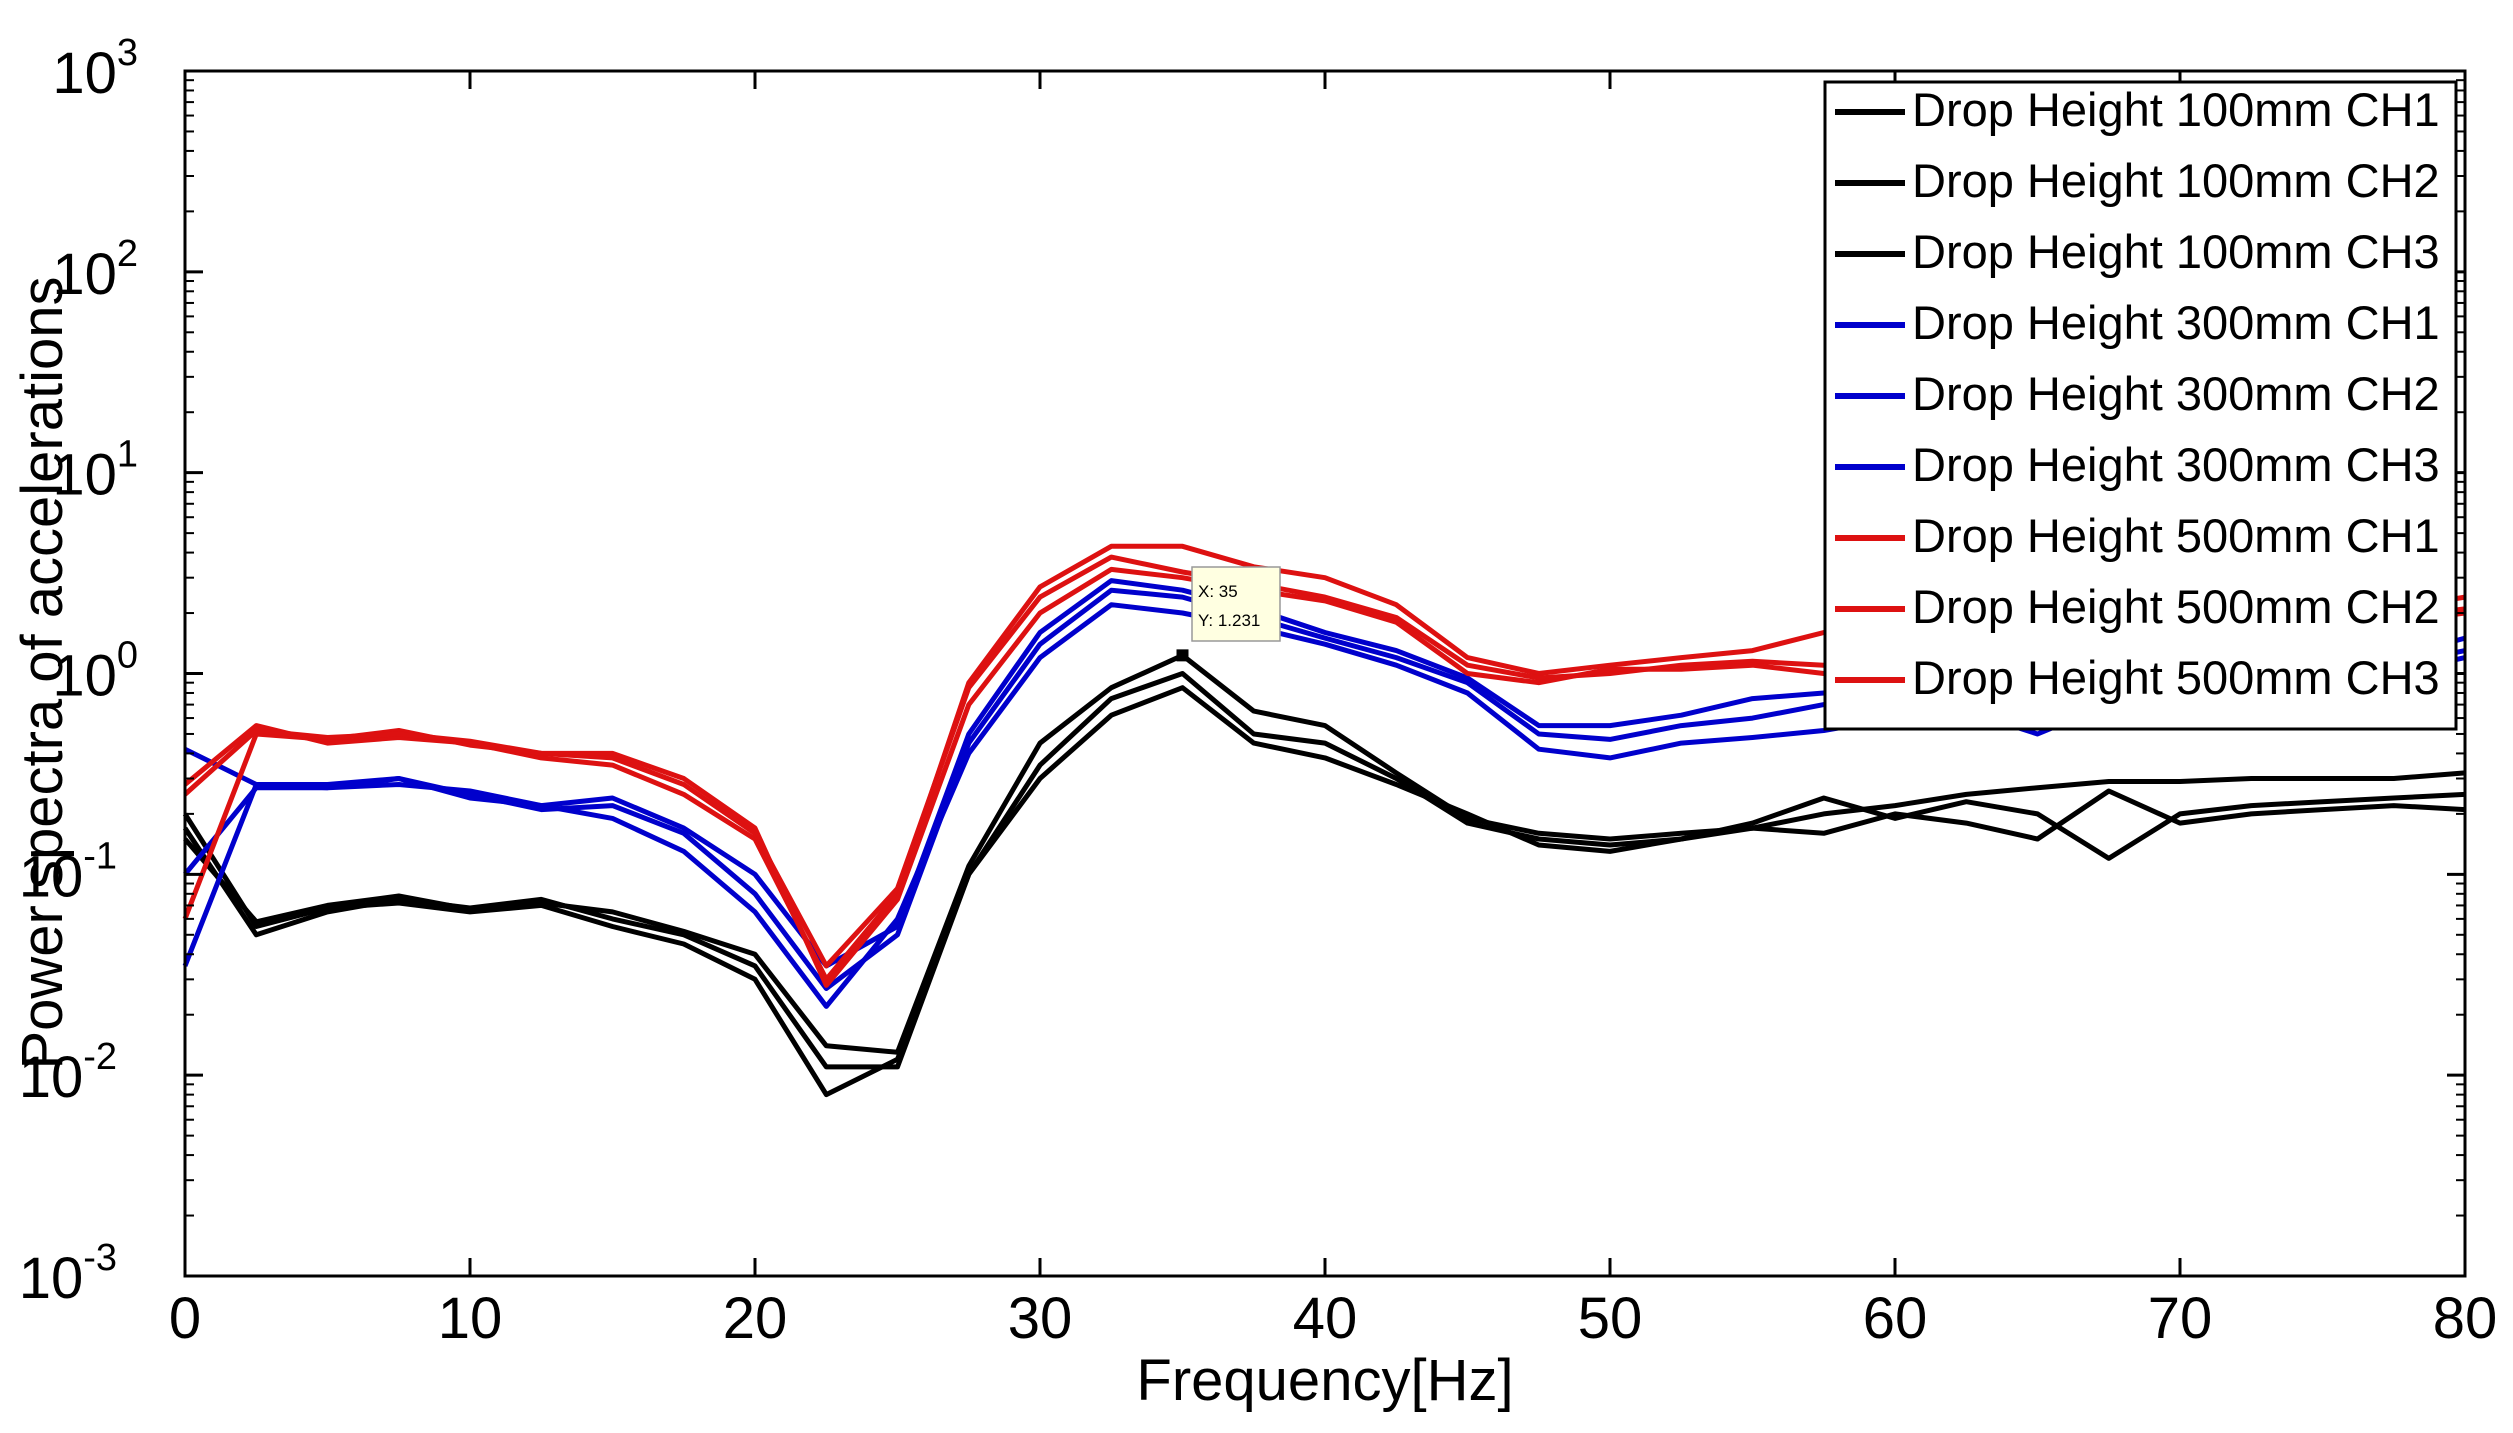 The image size is (2513, 1433). What do you see at coordinates (2176, 606) in the screenshot?
I see `legend-label: Drop Height 500mm CH2` at bounding box center [2176, 606].